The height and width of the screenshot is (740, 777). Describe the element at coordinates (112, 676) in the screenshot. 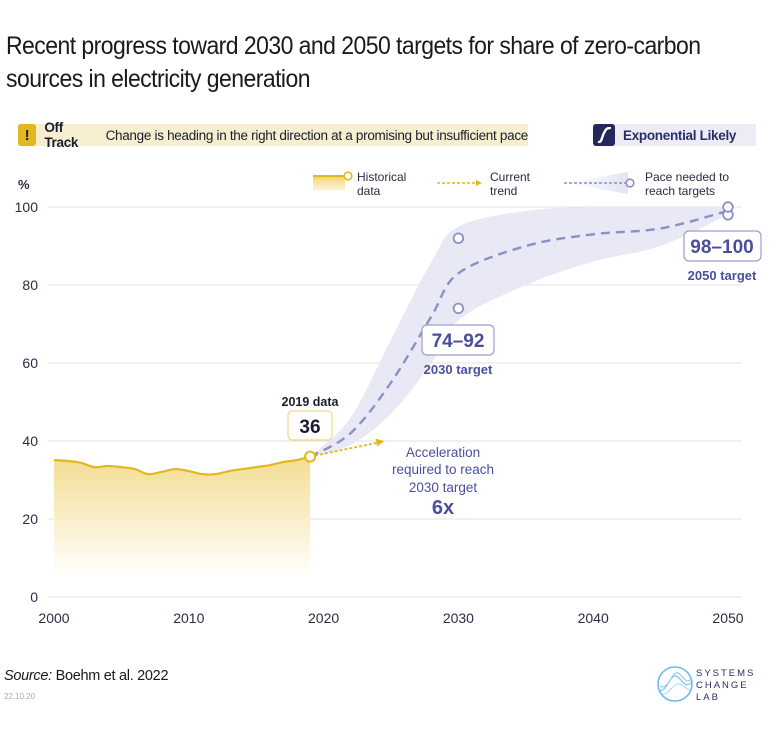

I see `source-text: Boehm et al. 2022` at that location.